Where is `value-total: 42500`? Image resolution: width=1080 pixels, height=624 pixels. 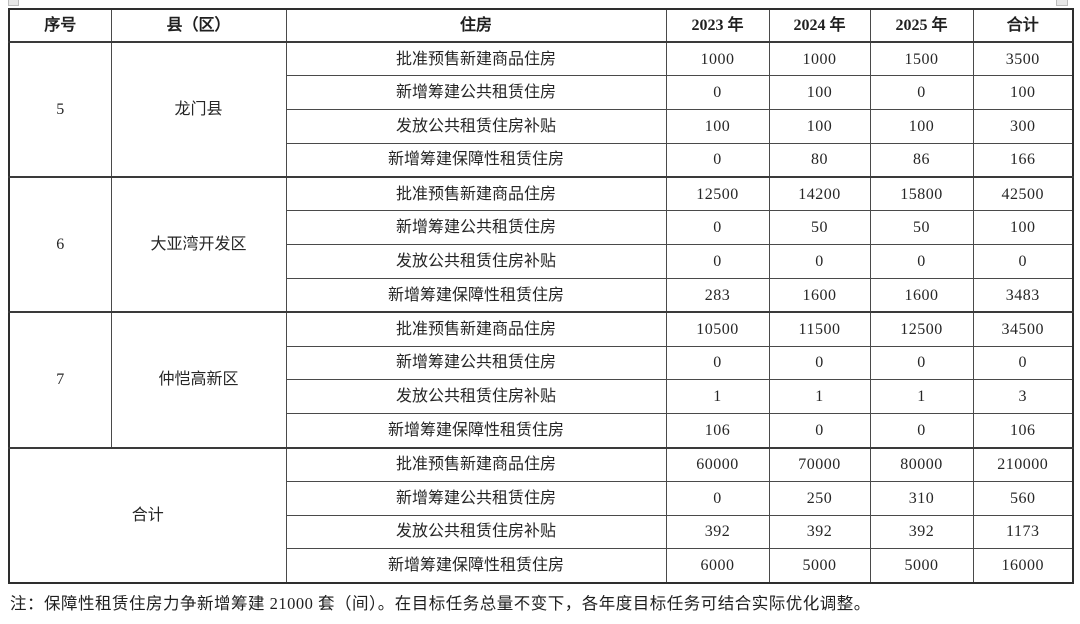
value-total: 42500 is located at coordinates (1023, 194).